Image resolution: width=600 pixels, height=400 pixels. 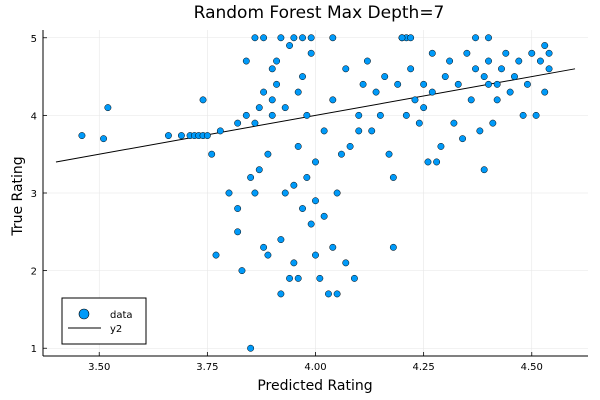 I want to click on legend-box, so click(x=104, y=321).